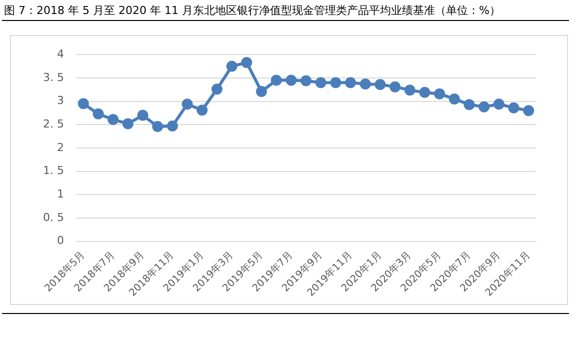 This screenshot has height=341, width=573. I want to click on y-tick-label: 0. 5, so click(53, 217).